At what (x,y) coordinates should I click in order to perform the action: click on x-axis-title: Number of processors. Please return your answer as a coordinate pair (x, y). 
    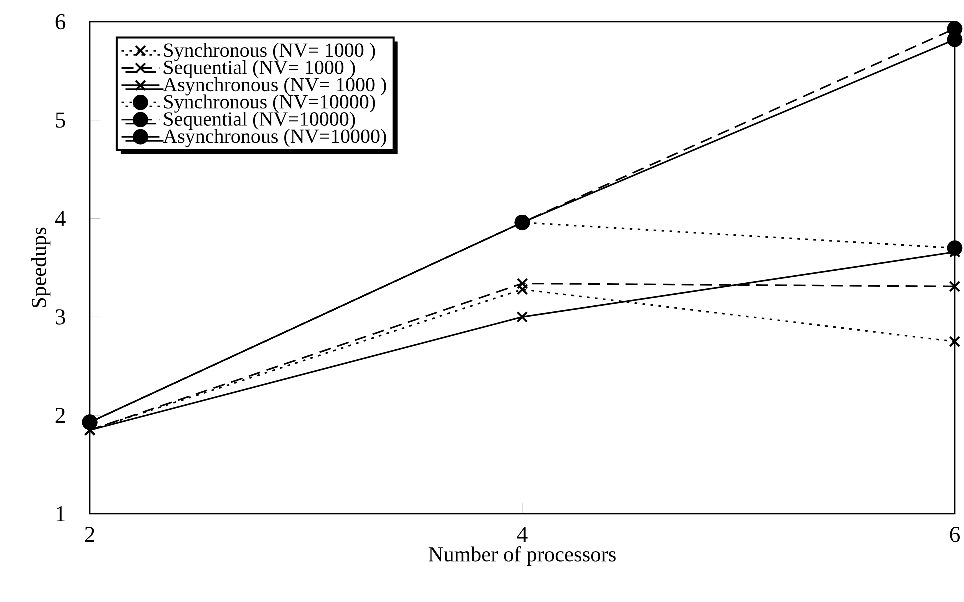
    Looking at the image, I should click on (522, 556).